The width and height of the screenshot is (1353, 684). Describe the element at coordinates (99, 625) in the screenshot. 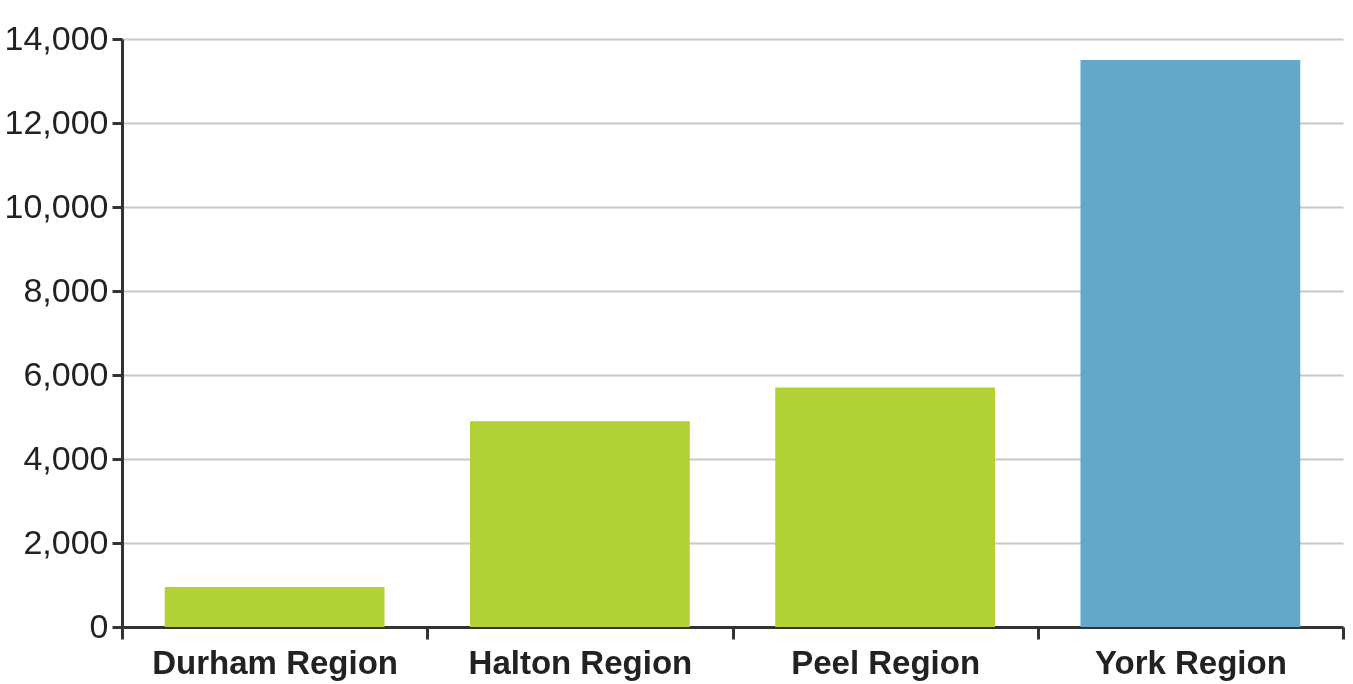

I see `y-tick-label: 0` at that location.